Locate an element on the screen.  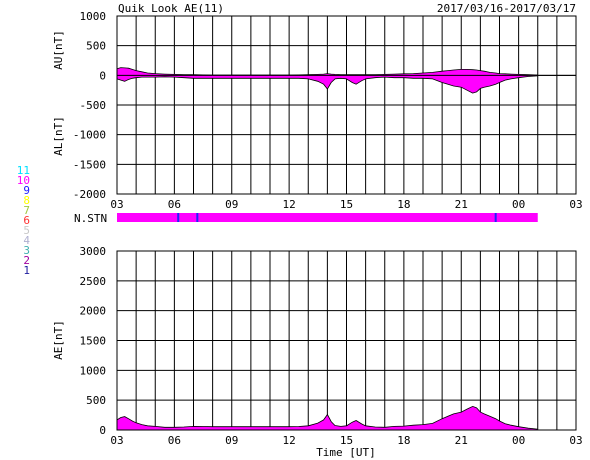
al-area is located at coordinates (327, 84).